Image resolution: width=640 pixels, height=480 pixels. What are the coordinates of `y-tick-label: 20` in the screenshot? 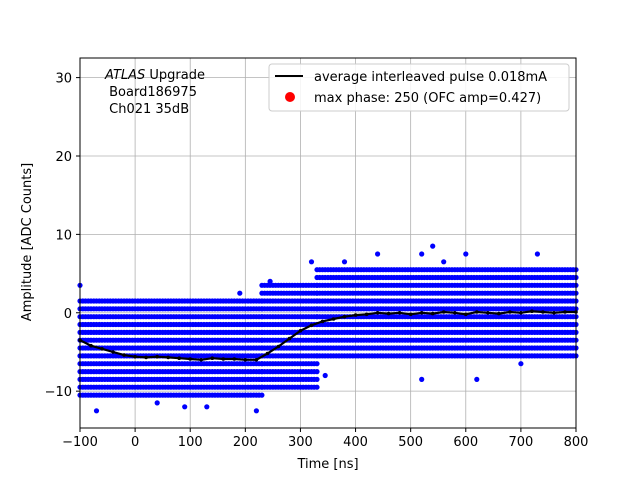 It's located at (63, 157).